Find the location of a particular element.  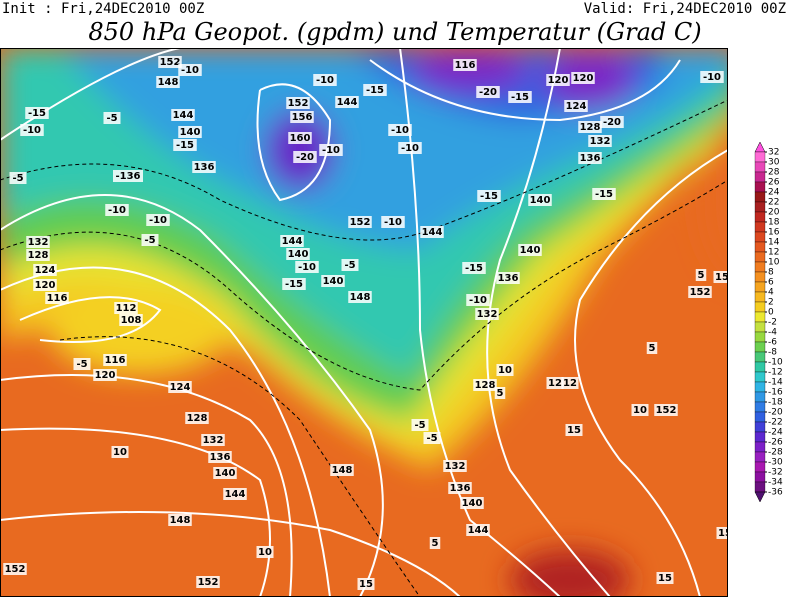

colorbar-label: -8 is located at coordinates (772, 353).